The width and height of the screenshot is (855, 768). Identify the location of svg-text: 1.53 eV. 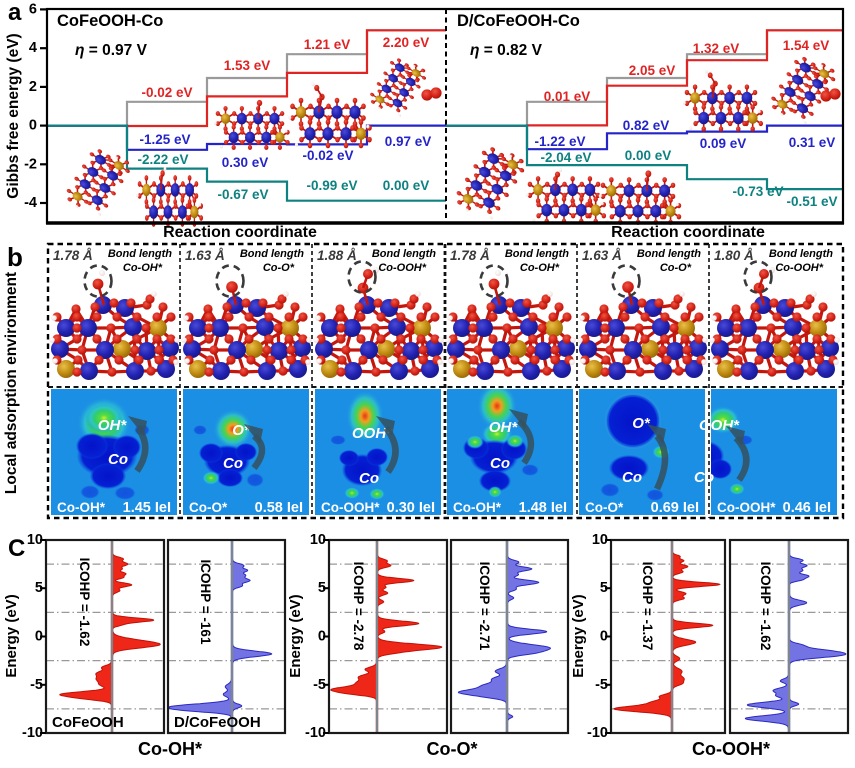
(247, 65).